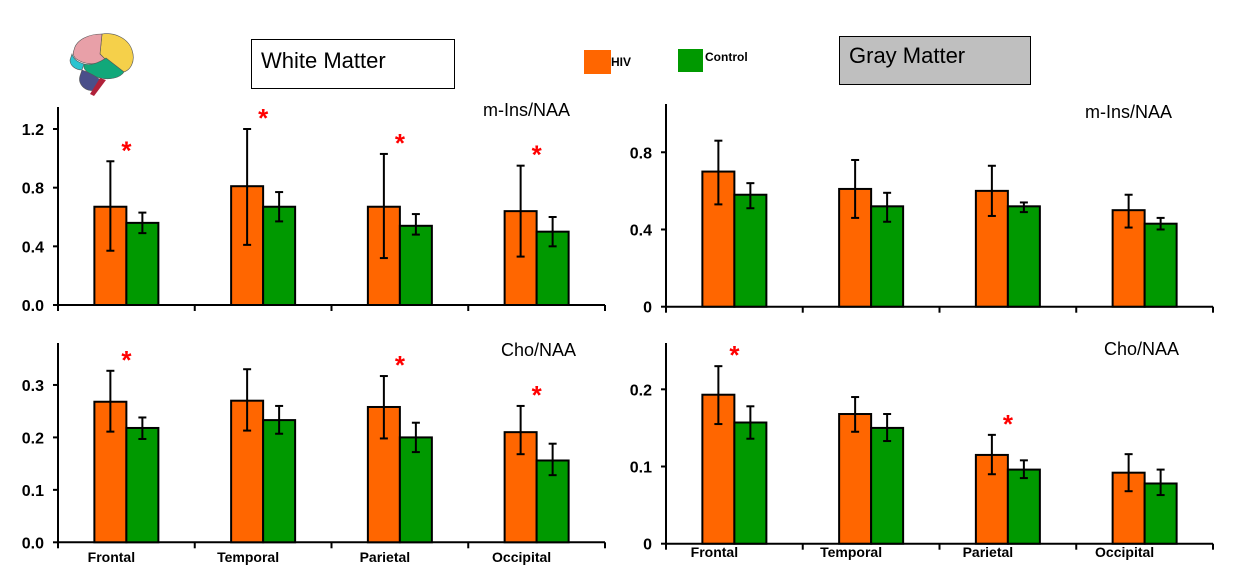 Image resolution: width=1235 pixels, height=578 pixels. I want to click on legend-label-control: Control, so click(726, 57).